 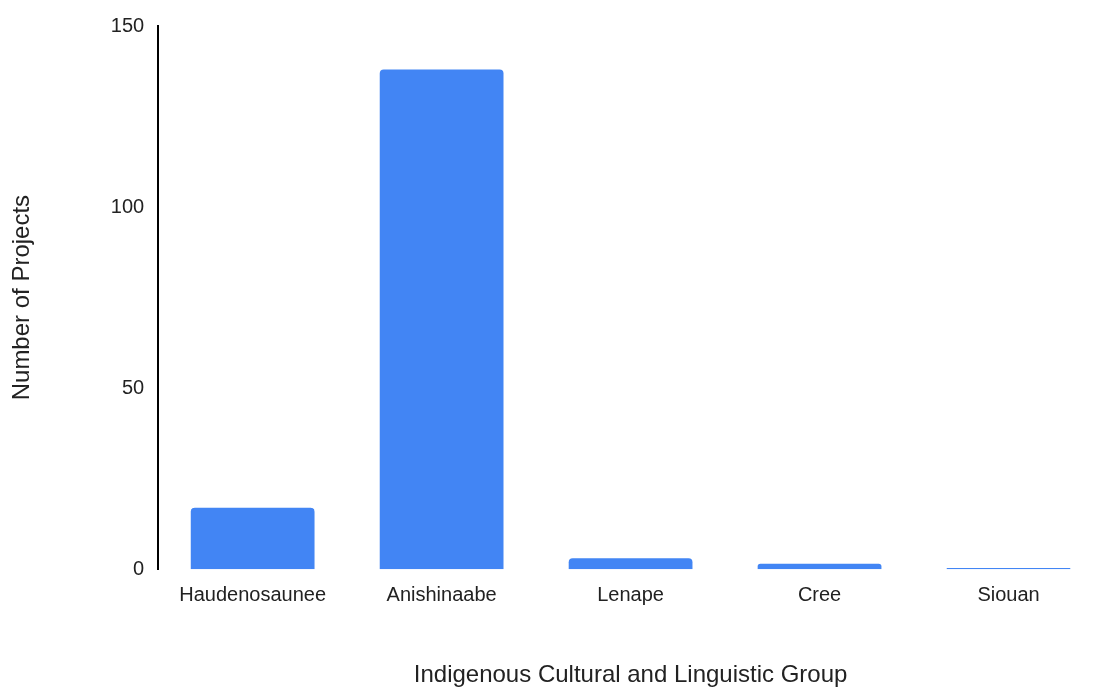 What do you see at coordinates (630, 674) in the screenshot?
I see `x-axis-title: Indigenous Cultural and Linguistic Group` at bounding box center [630, 674].